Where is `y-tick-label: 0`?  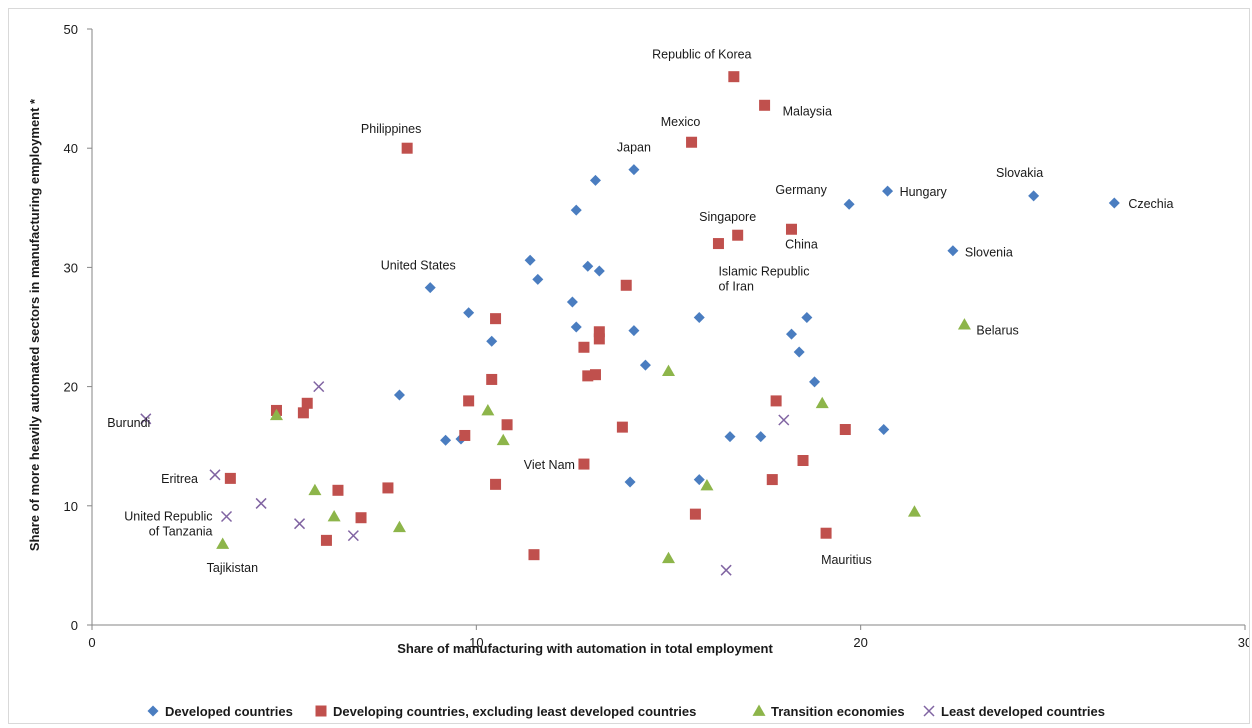 y-tick-label: 0 is located at coordinates (74, 625).